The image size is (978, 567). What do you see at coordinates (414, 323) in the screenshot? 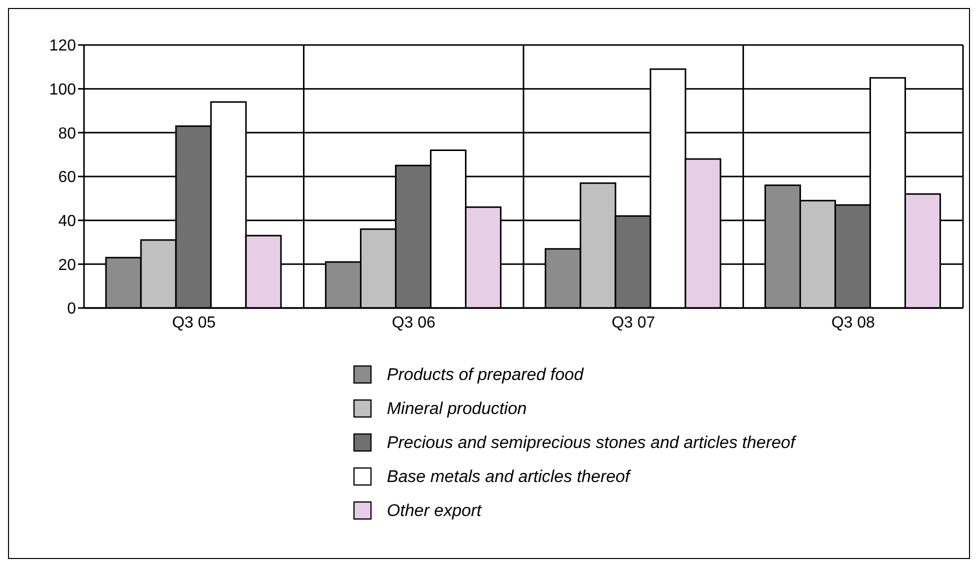
I see `x-tick-label: Q3 06` at bounding box center [414, 323].